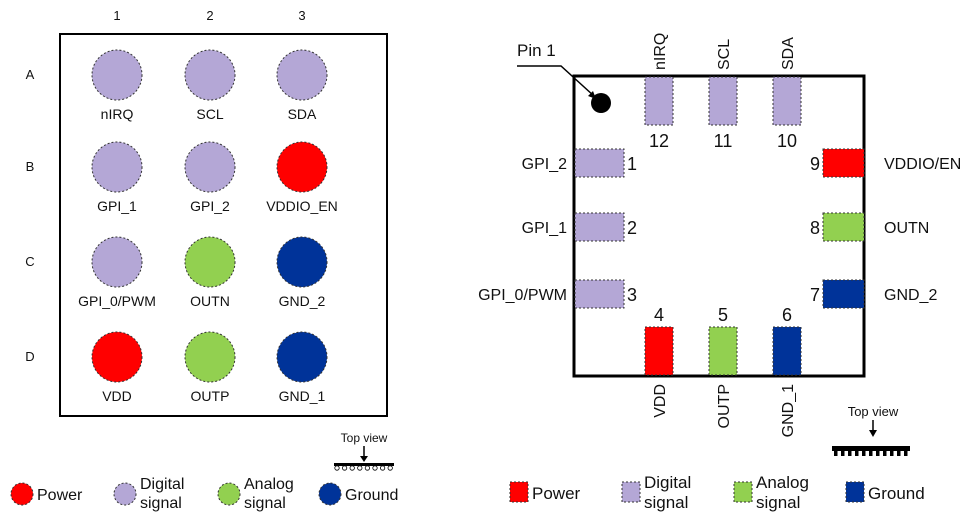 The image size is (975, 515). What do you see at coordinates (209, 114) in the screenshot?
I see `ball-label: SCL` at bounding box center [209, 114].